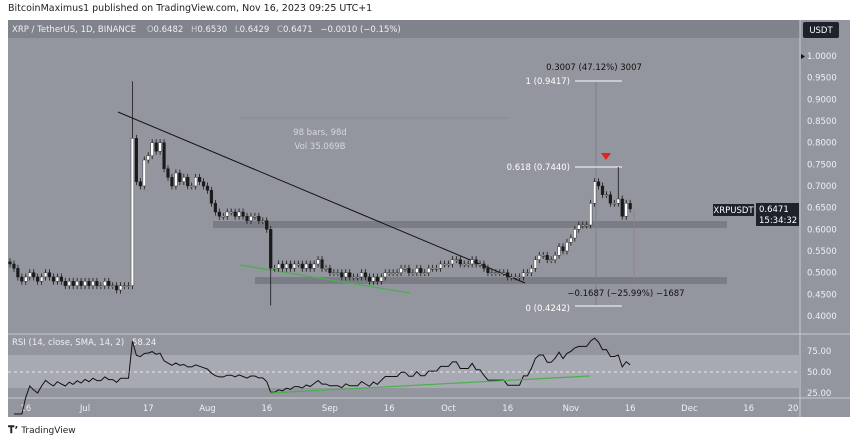 The height and width of the screenshot is (442, 850). Describe the element at coordinates (320, 133) in the screenshot. I see `measure-bars-label: 98 bars, 98d` at that location.